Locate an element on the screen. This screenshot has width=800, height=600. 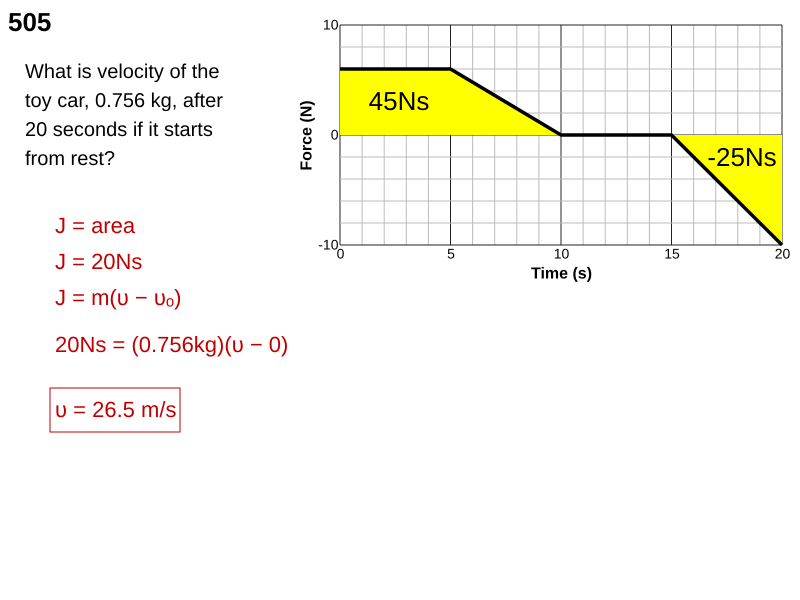
x-tick-label: 10 is located at coordinates (562, 254).